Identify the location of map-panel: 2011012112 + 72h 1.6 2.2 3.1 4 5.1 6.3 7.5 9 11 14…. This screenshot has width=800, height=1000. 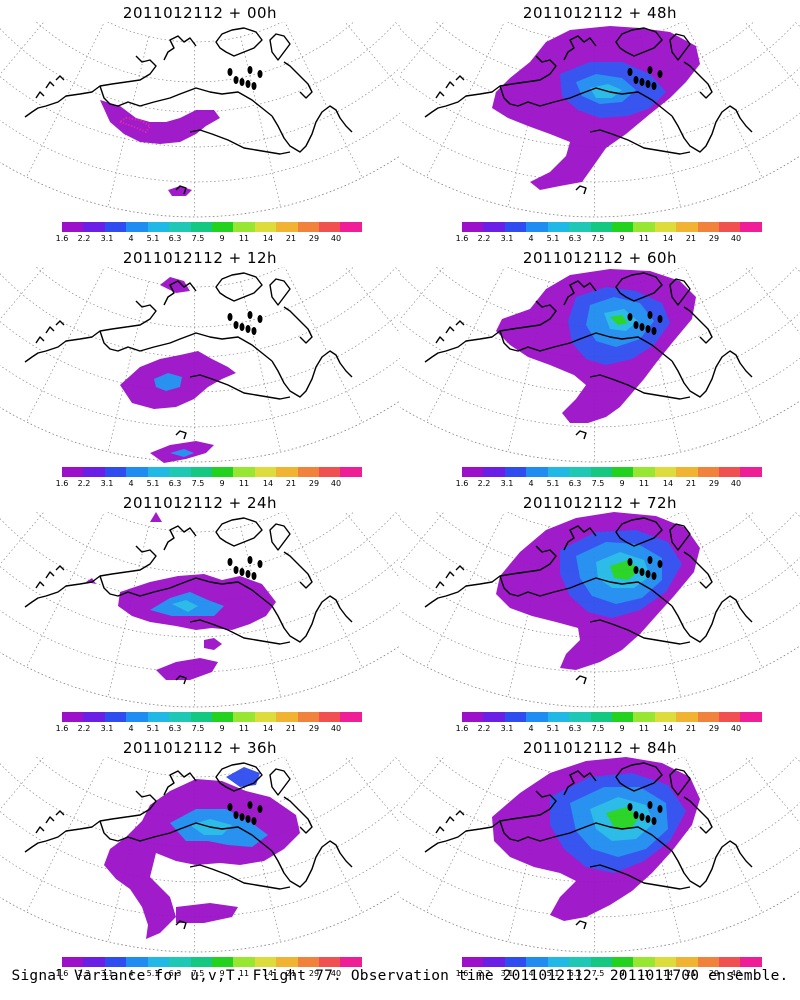
(600, 612).